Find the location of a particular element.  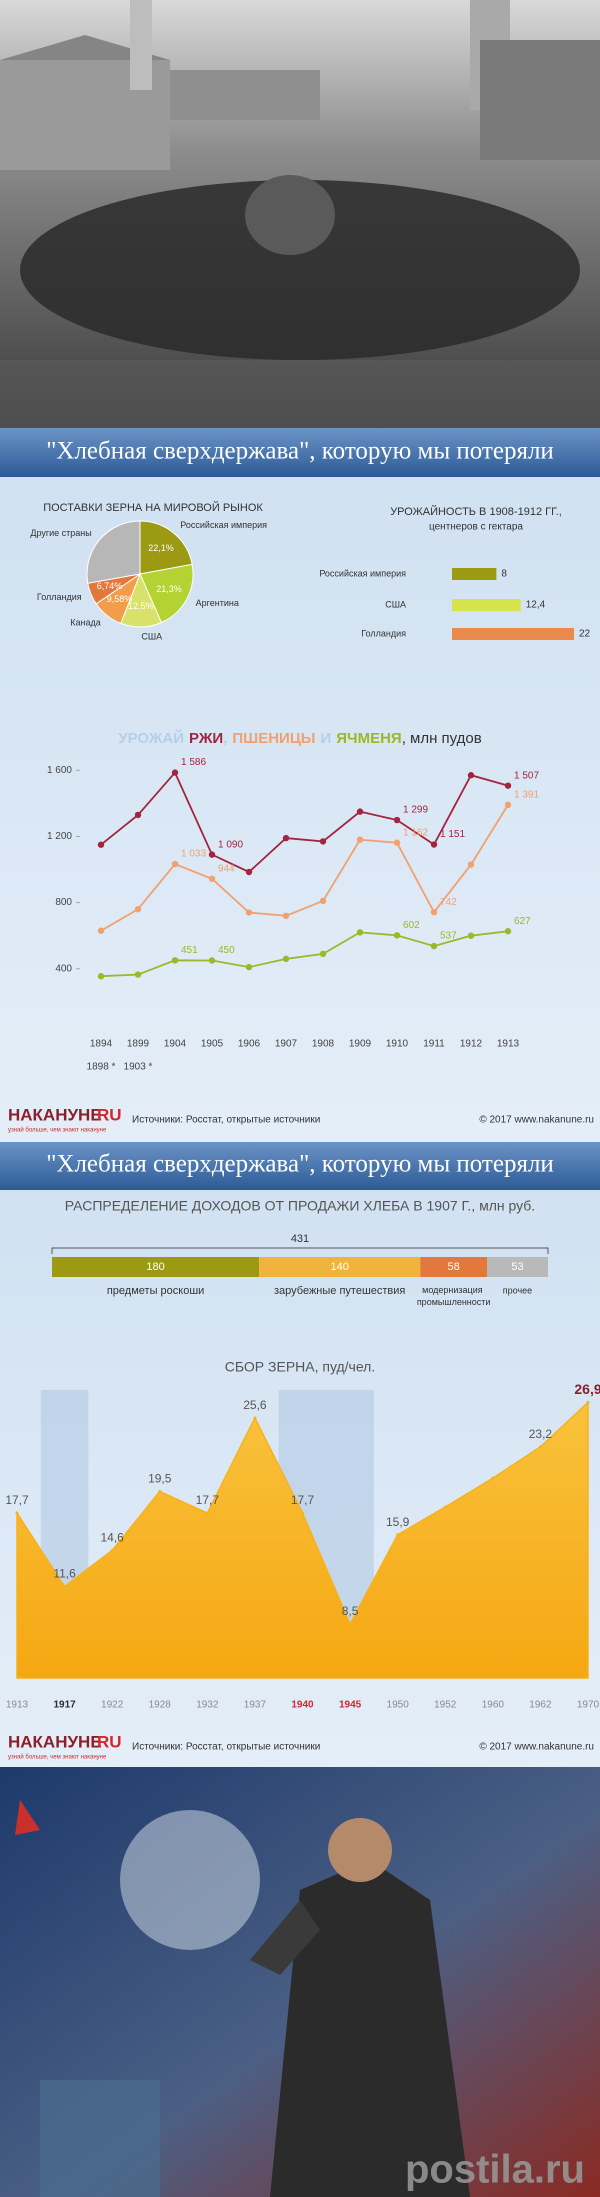

data-label: 1 162 is located at coordinates (415, 832).